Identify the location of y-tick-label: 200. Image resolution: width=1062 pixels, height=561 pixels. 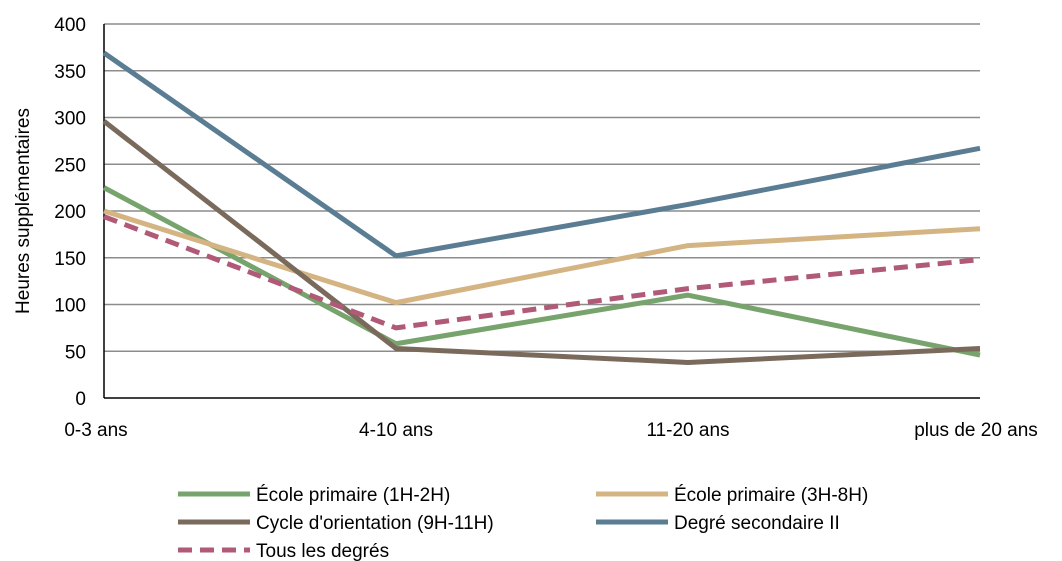
(70, 212).